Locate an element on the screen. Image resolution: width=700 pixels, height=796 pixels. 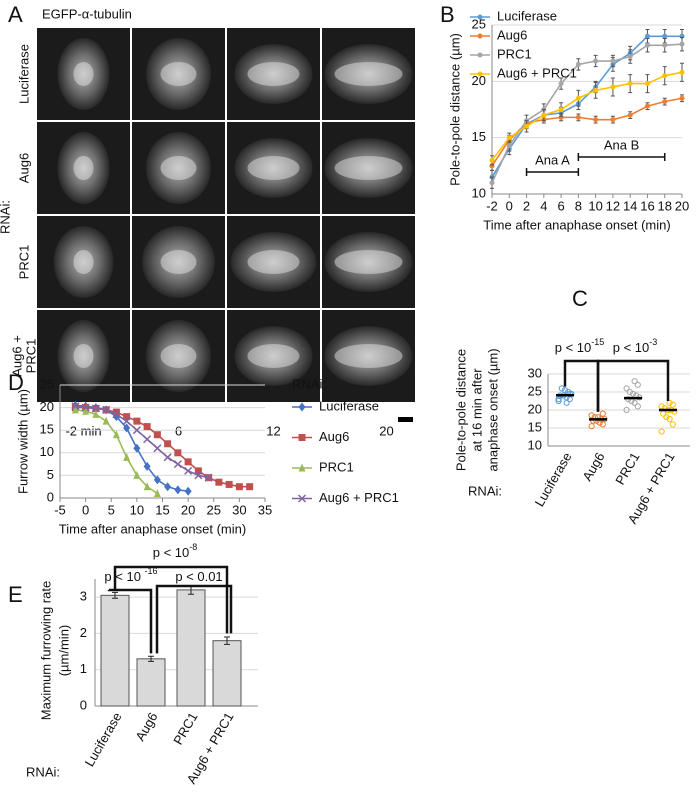
p-value-text: p < 10 is located at coordinates (573, 347).